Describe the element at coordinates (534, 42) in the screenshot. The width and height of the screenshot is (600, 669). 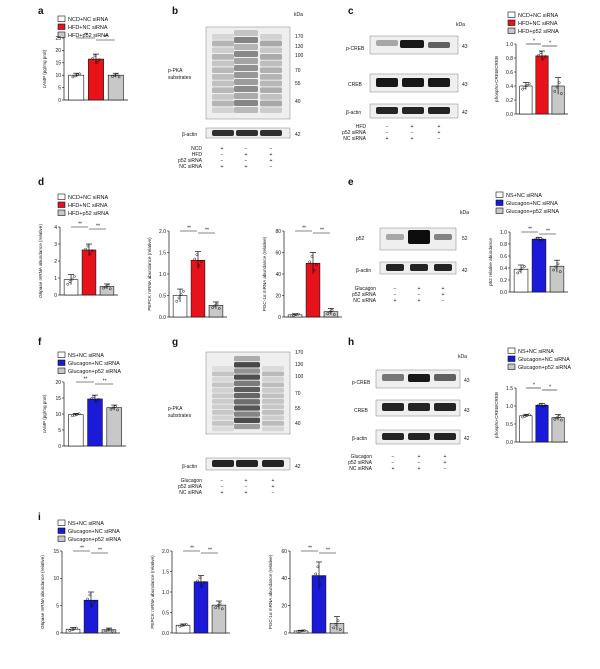
I see `chart-c-sig-0: *` at that location.